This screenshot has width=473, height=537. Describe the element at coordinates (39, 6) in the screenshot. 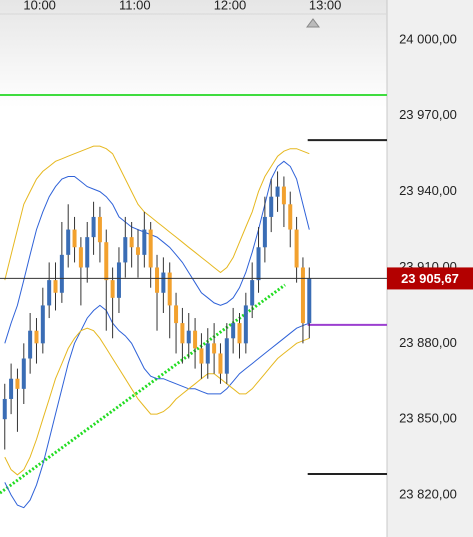

I see `x-tick-label: 10:00` at that location.